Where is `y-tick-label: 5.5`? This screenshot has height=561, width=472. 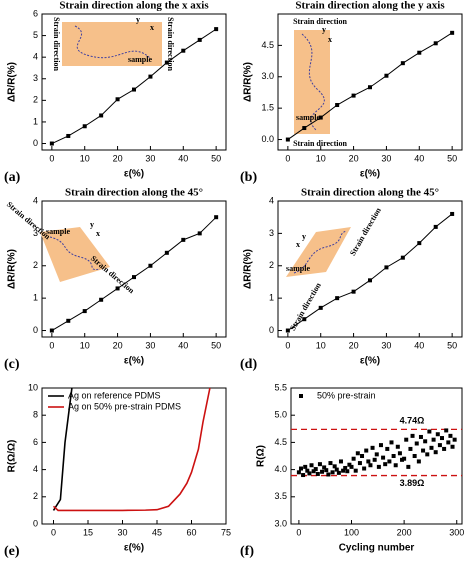 y-tick-label: 5.5 is located at coordinates (280, 387).